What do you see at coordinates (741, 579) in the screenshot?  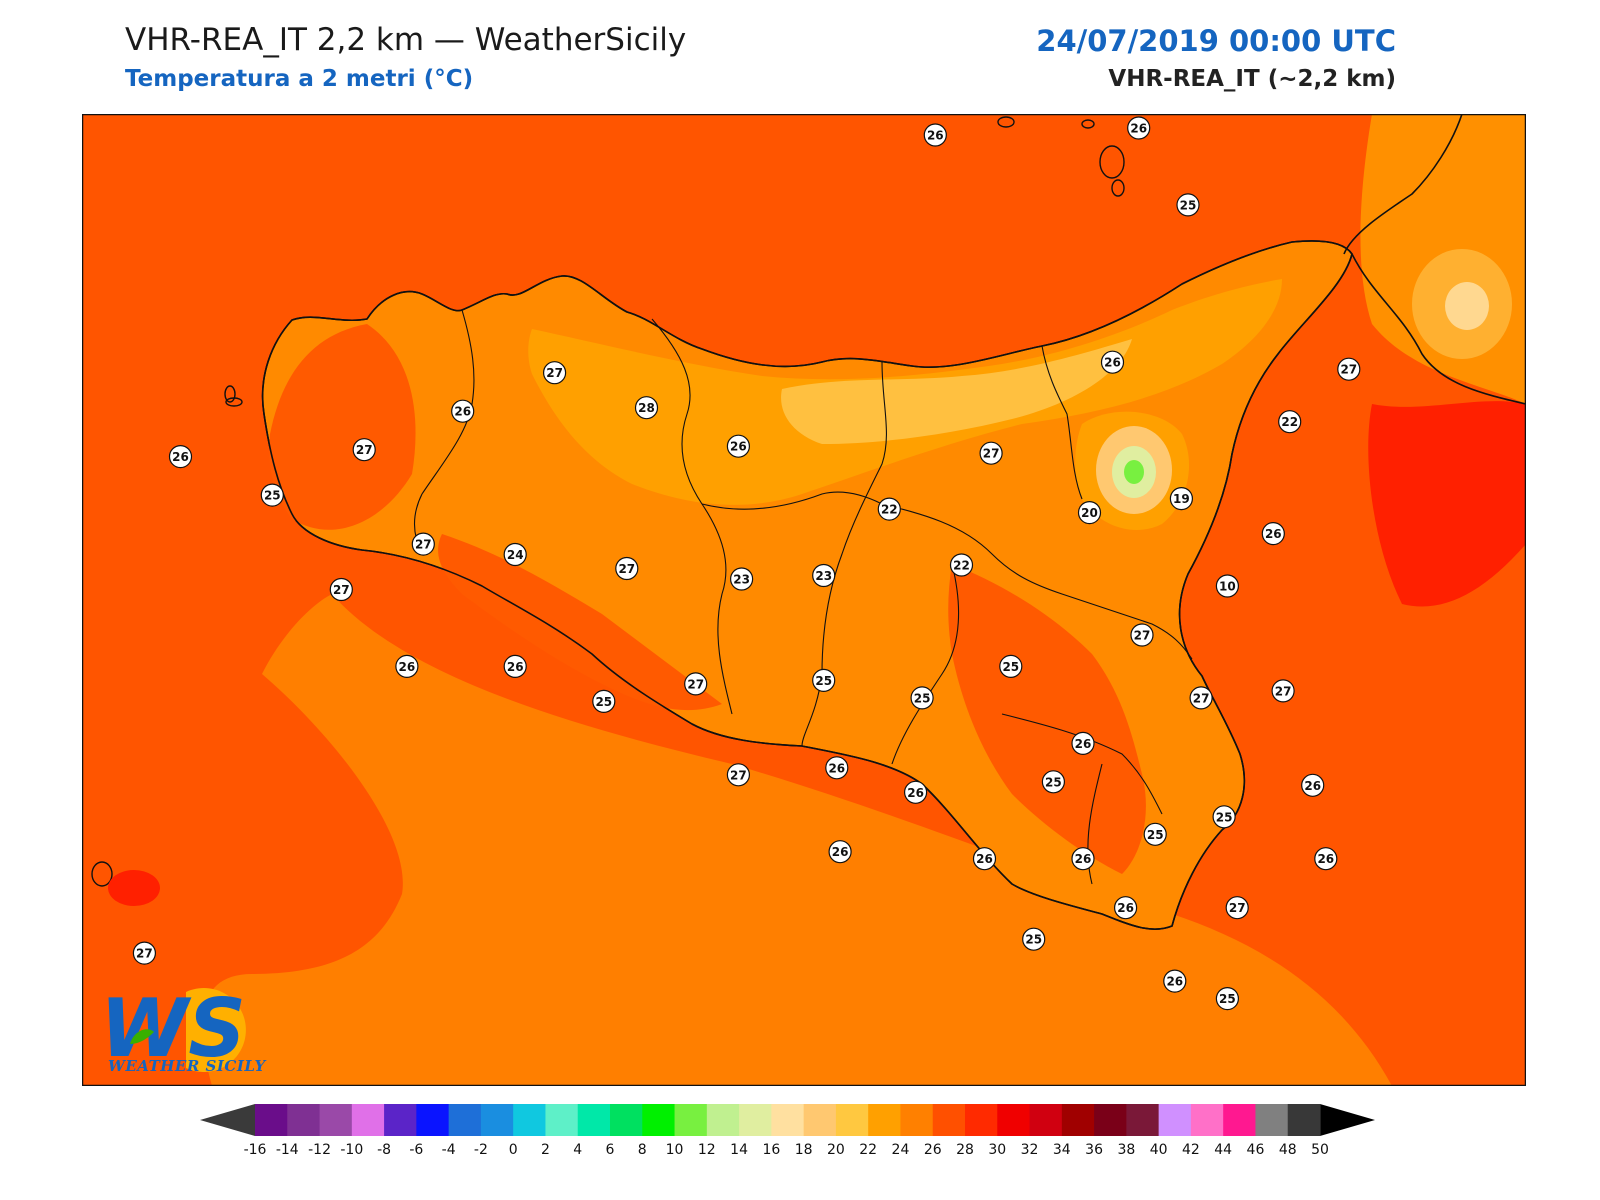 I see `station-marker: 23` at bounding box center [741, 579].